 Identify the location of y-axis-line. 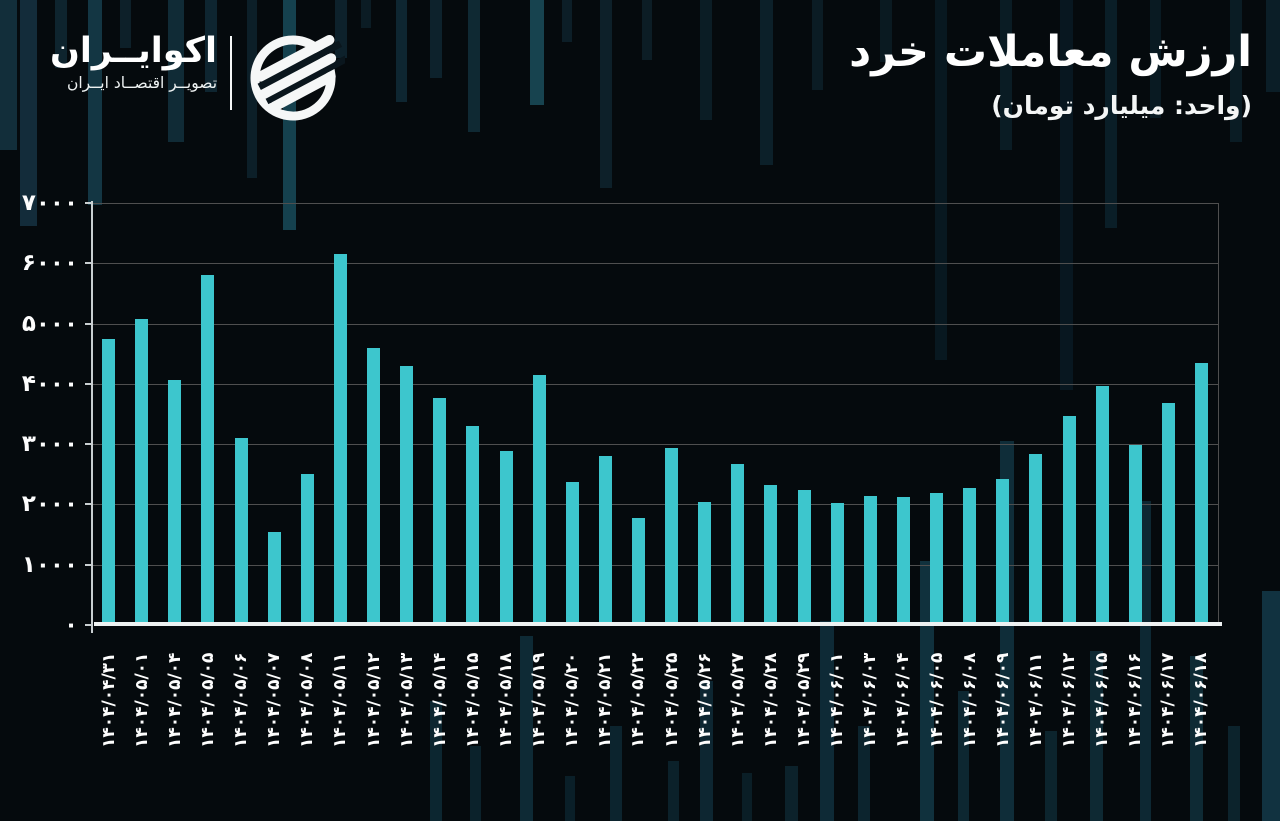
(92, 417).